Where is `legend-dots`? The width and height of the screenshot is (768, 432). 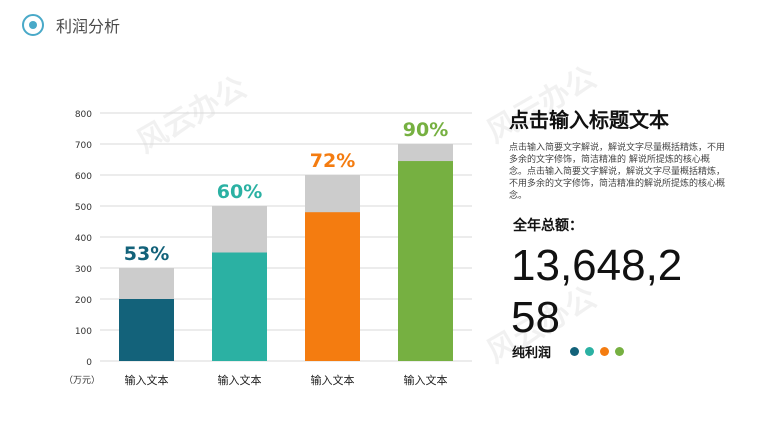 legend-dots is located at coordinates (597, 351).